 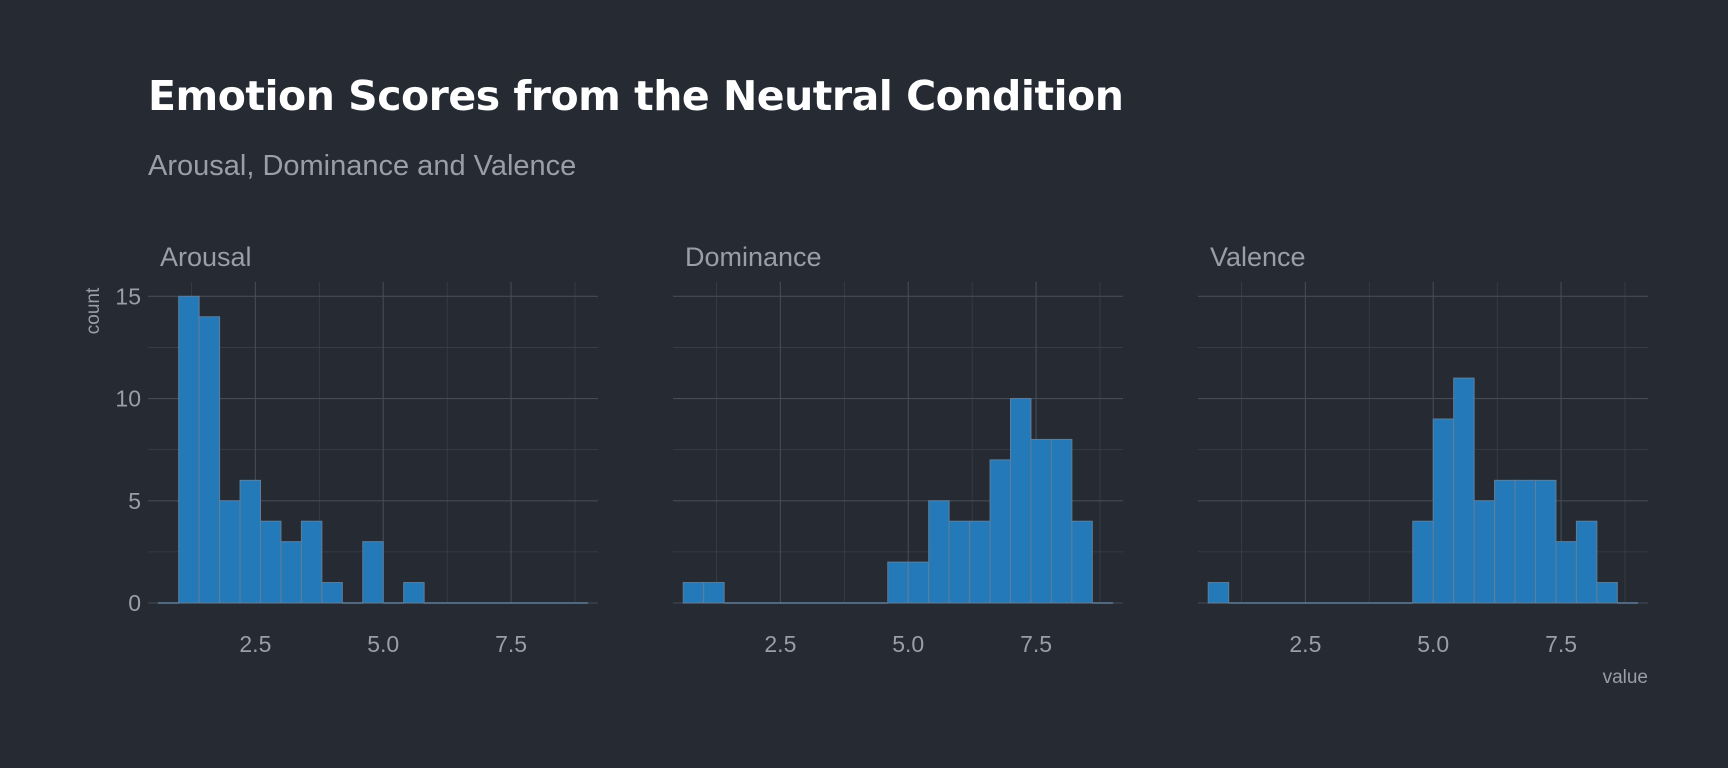 I want to click on y-tick-label: 10, so click(x=128, y=399).